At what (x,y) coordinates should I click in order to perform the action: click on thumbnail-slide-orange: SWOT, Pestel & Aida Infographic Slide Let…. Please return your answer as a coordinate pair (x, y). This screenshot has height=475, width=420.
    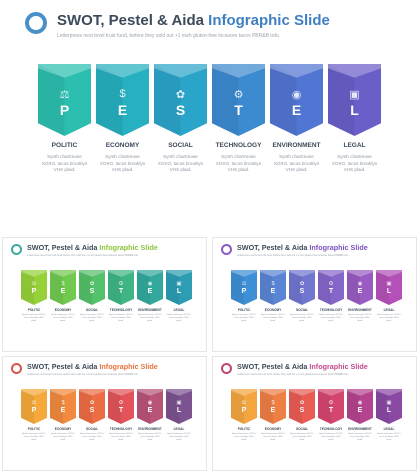
    Looking at the image, I should click on (104, 413).